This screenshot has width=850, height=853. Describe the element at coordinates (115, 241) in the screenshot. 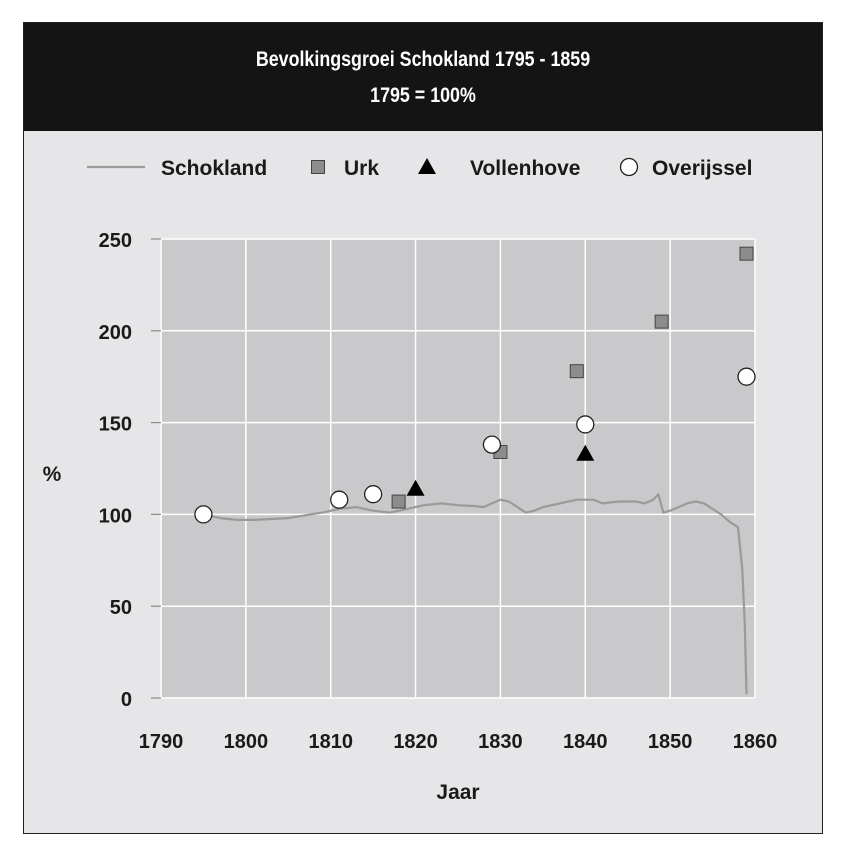

I see `y-tick-label: 250` at that location.